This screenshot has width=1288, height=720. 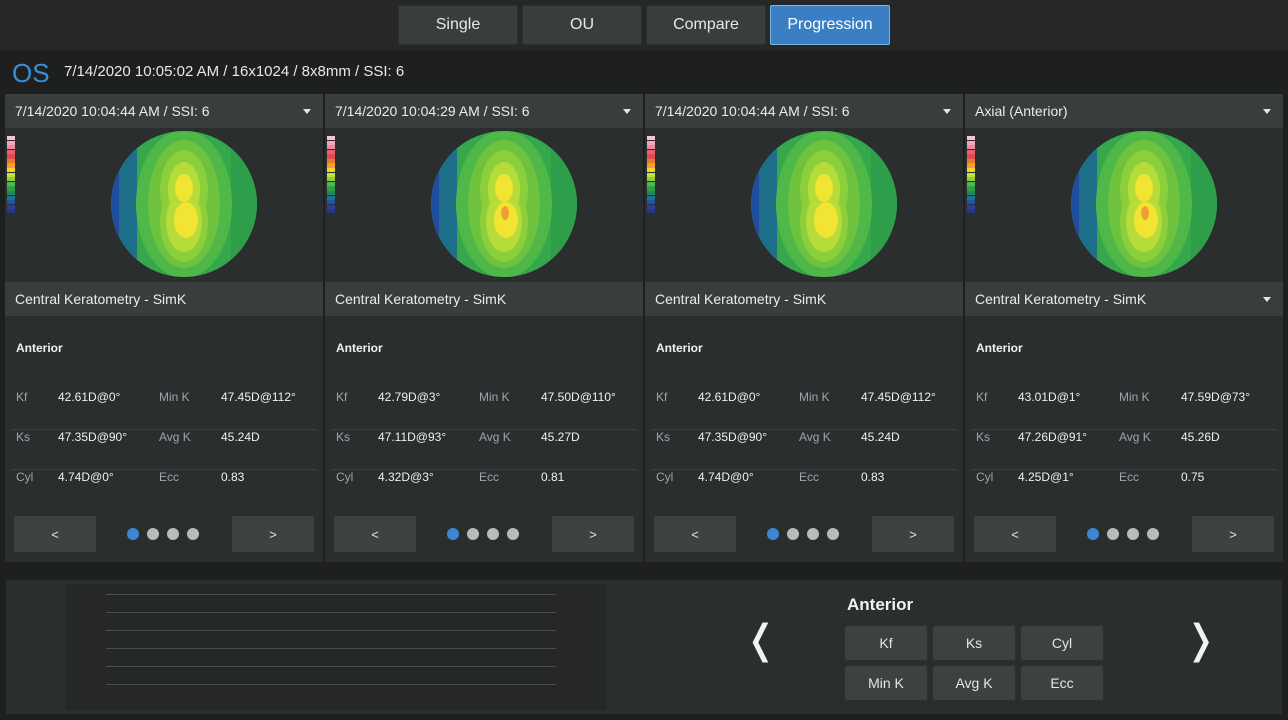 I want to click on param-avgk-button: Avg K, so click(x=974, y=683).